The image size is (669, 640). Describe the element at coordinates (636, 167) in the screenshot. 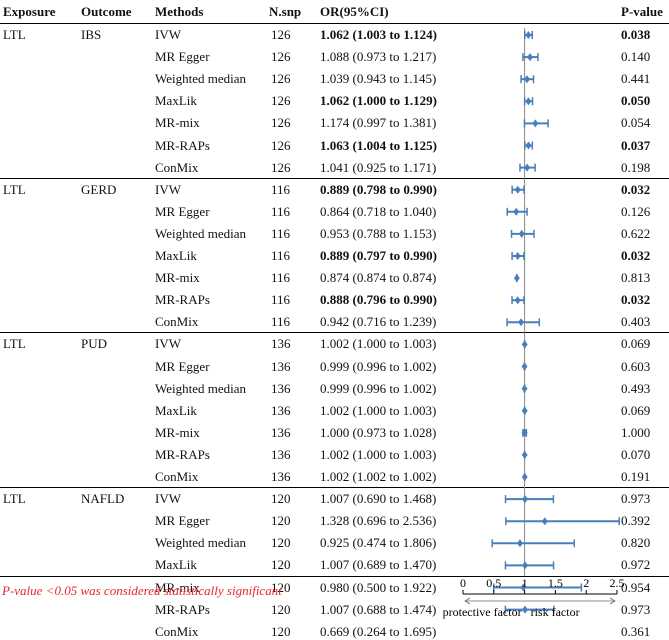

I see `cell-pvalue: 0.198` at that location.